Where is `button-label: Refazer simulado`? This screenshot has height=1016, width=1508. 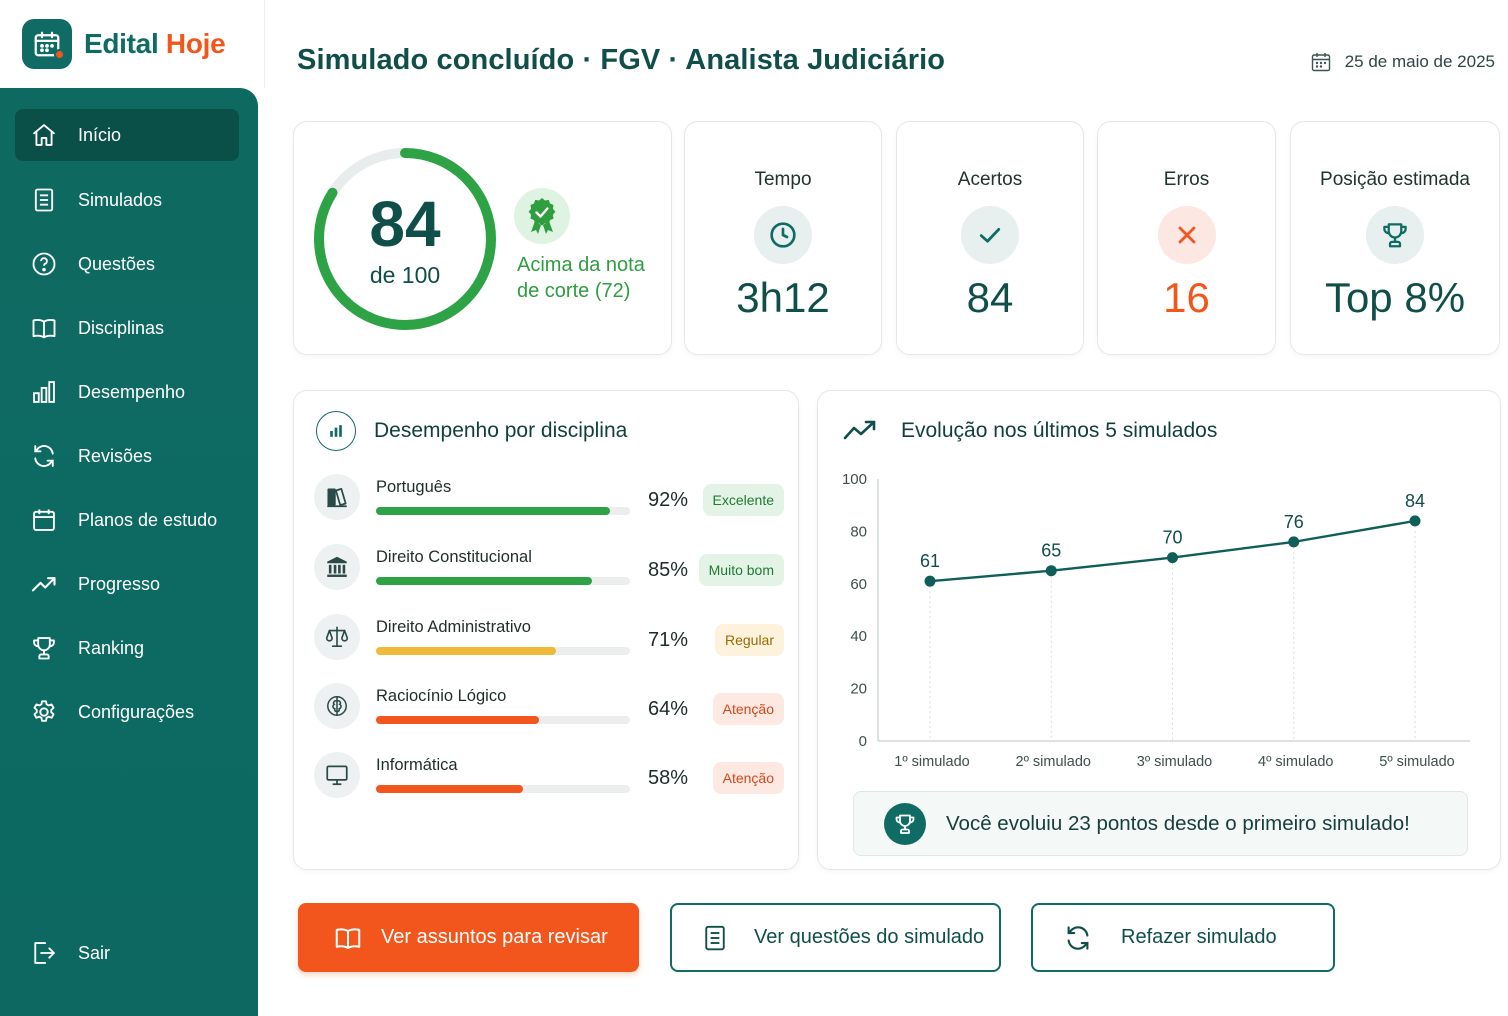 button-label: Refazer simulado is located at coordinates (1199, 937).